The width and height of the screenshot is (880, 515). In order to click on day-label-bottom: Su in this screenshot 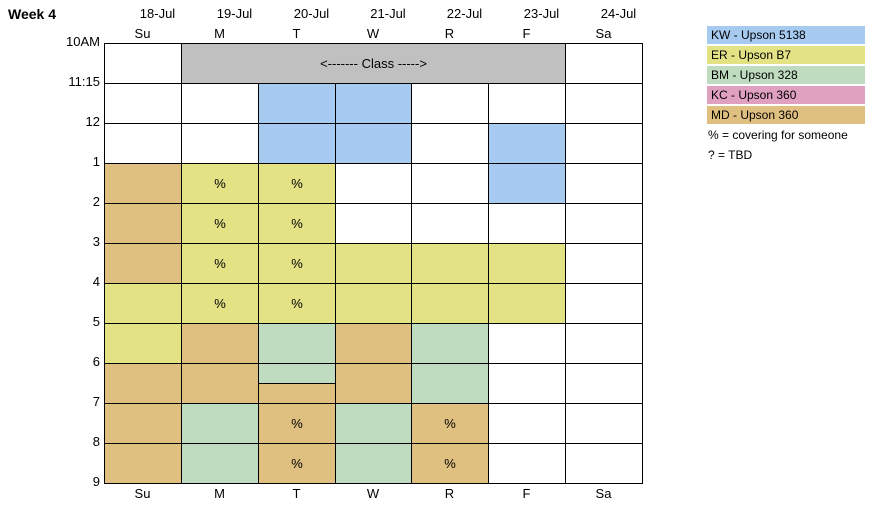, I will do `click(142, 493)`.